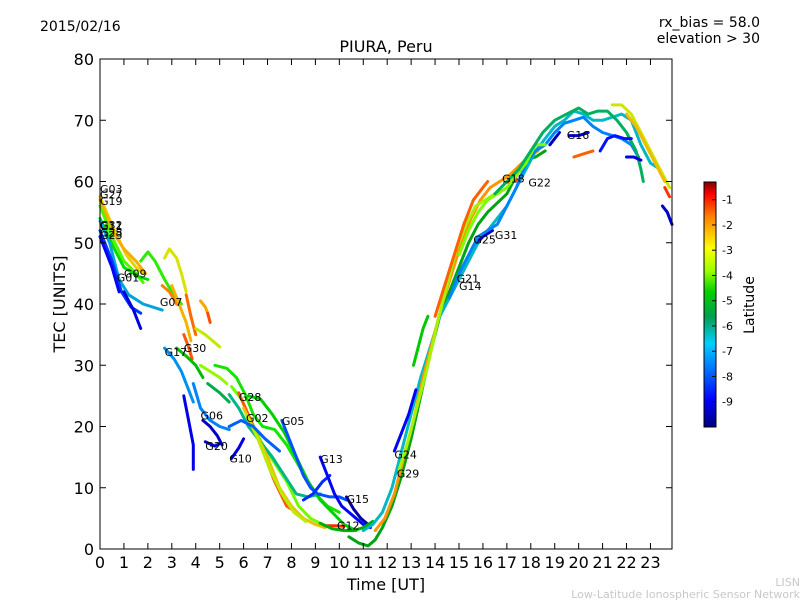 The image size is (800, 600). Describe the element at coordinates (84, 304) in the screenshot. I see `y-tick-label: 40` at that location.